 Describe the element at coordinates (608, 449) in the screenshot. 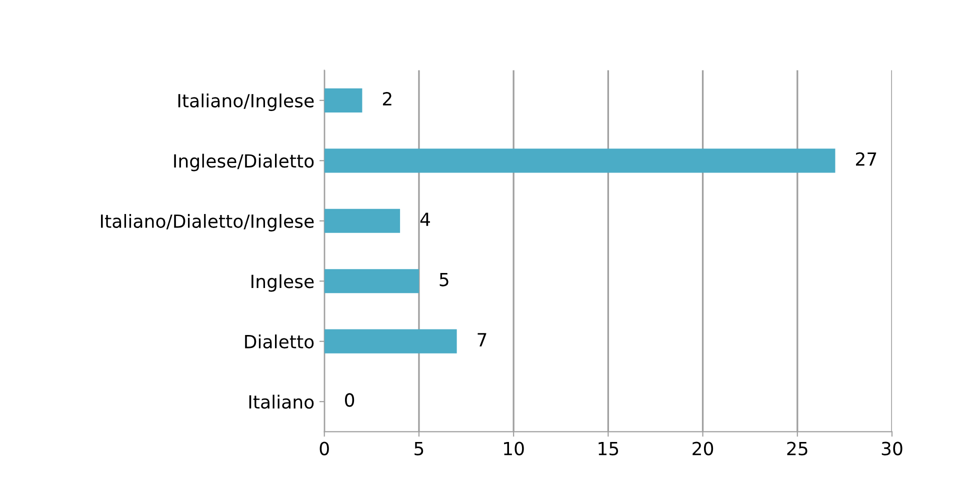

I see `x-tick-label: 15` at that location.